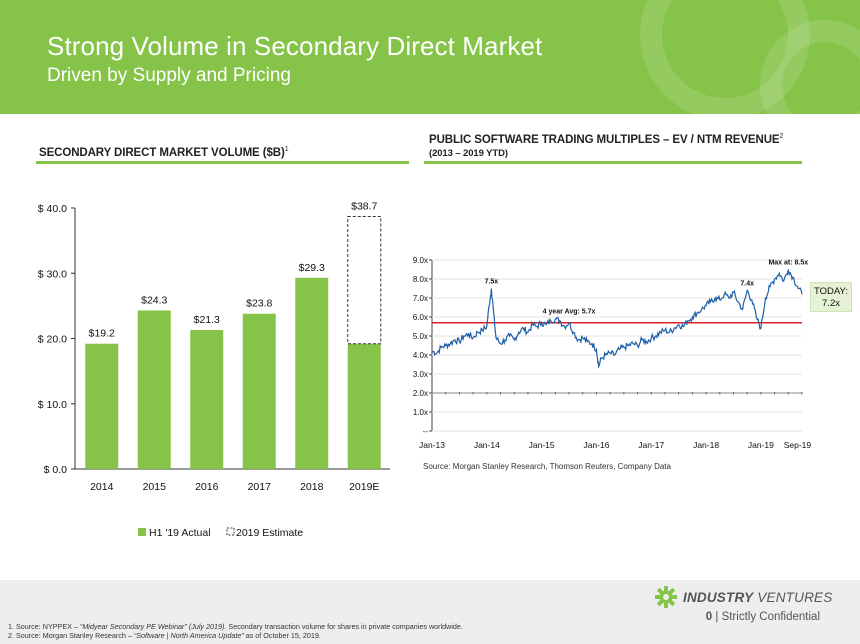  I want to click on bar-2016, so click(207, 399).